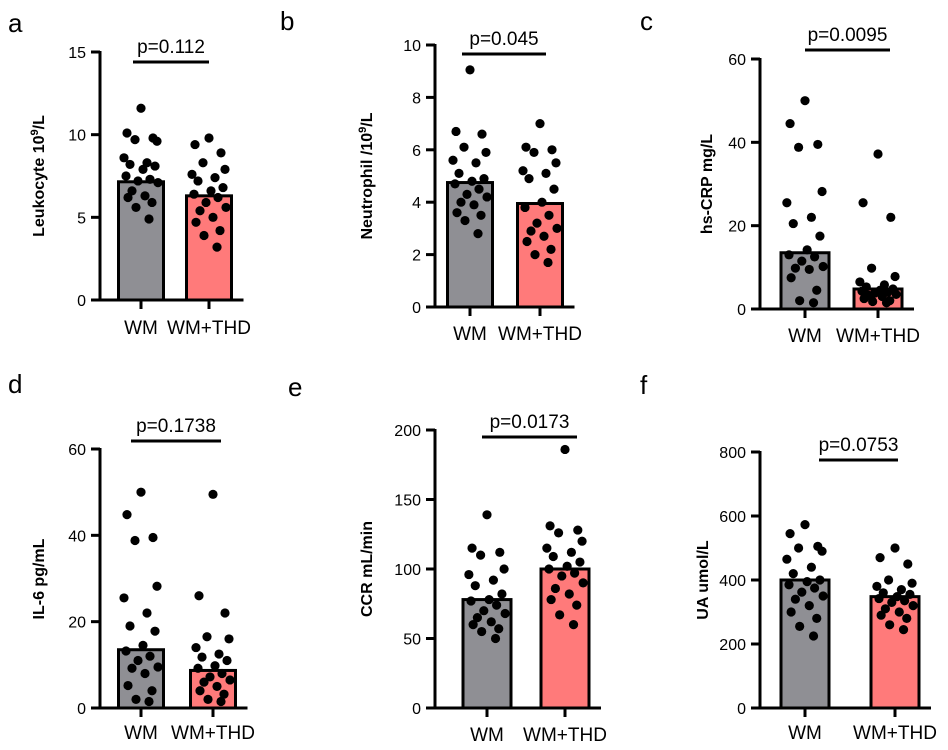 This screenshot has height=750, width=948. Describe the element at coordinates (171, 47) in the screenshot. I see `p-value-label: p=0.112` at that location.